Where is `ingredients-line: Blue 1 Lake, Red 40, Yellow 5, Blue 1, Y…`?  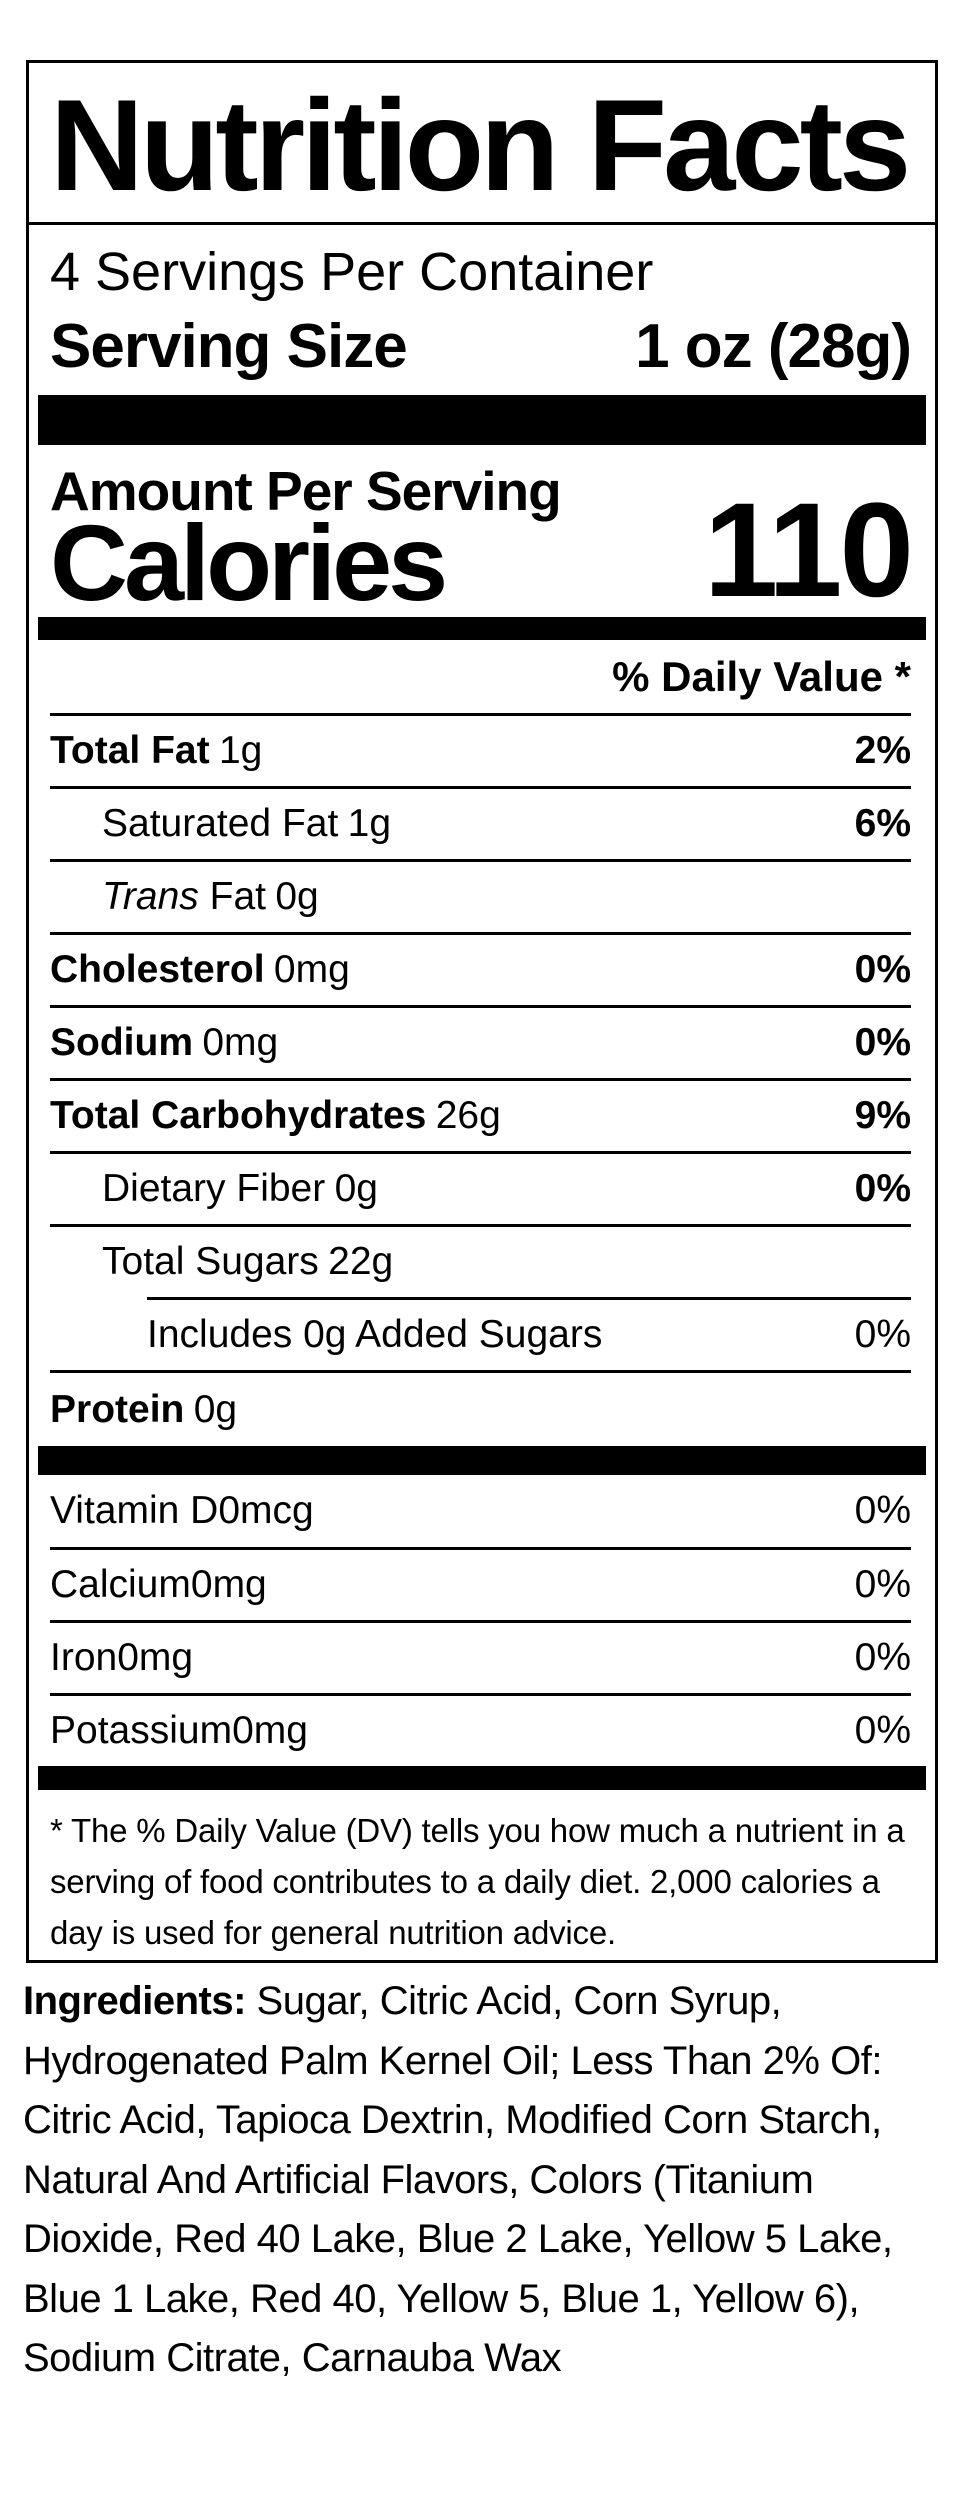 ingredients-line: Blue 1 Lake, Red 40, Yellow 5, Blue 1, Y… is located at coordinates (441, 2298).